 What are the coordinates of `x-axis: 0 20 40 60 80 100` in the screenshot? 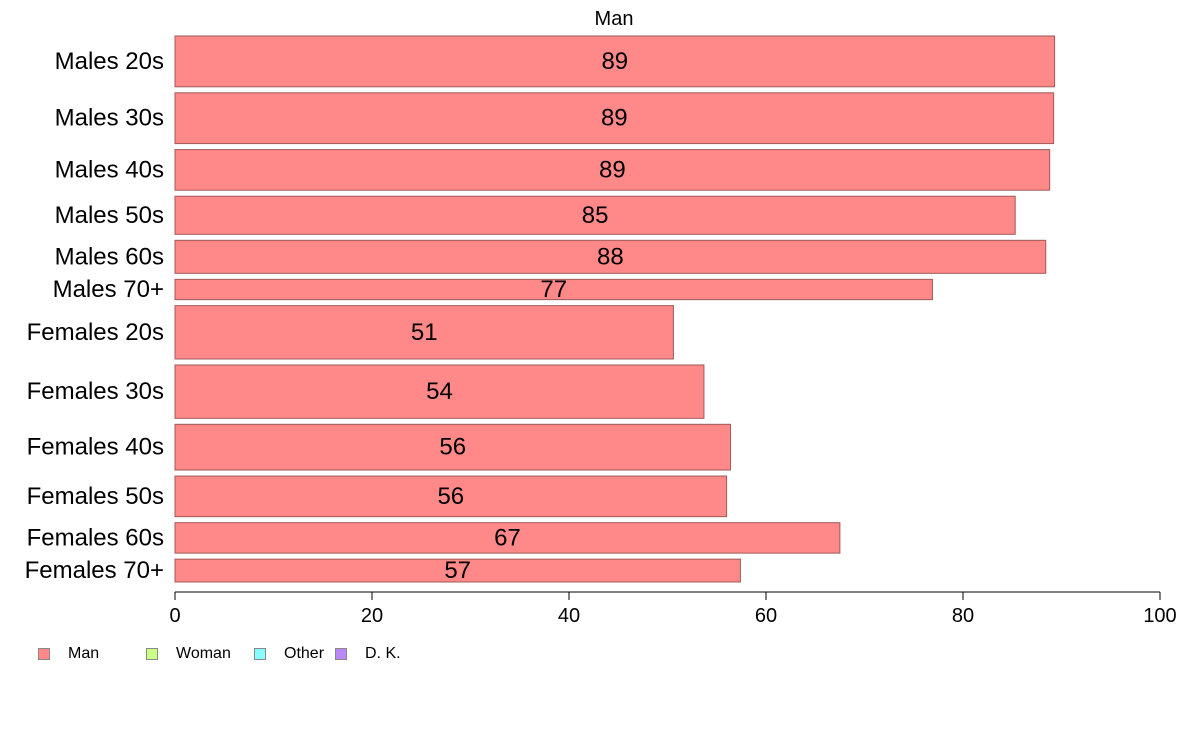 It's located at (673, 609).